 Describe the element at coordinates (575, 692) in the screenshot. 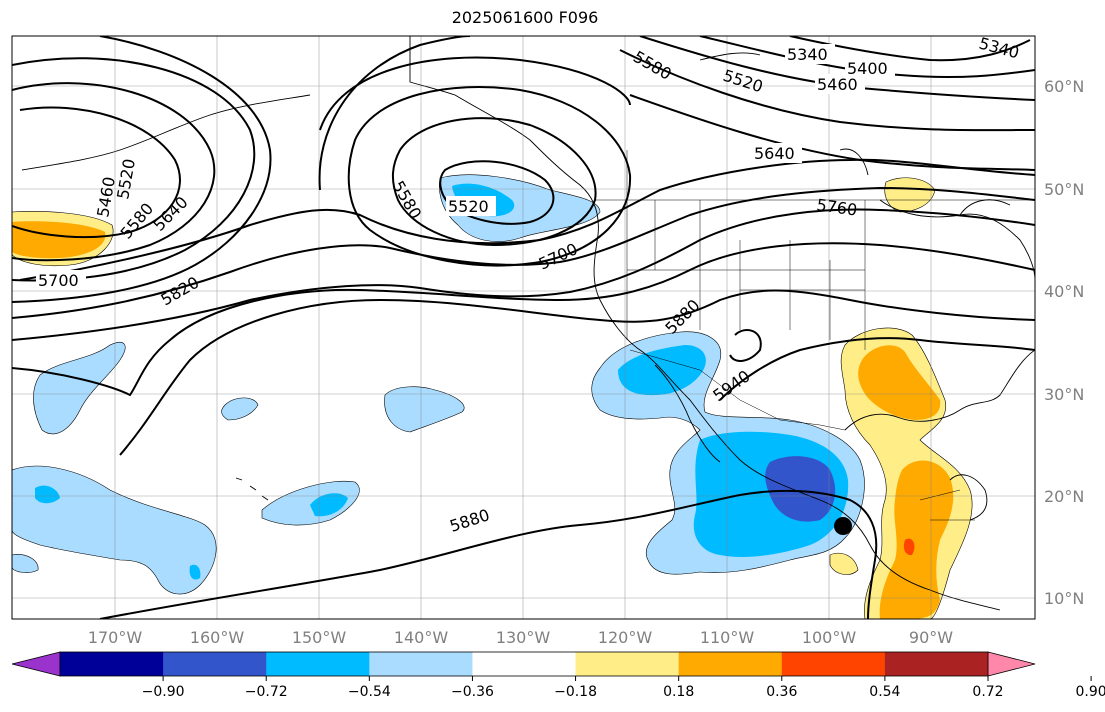

I see `colorbar-tick-label: −0.18` at that location.